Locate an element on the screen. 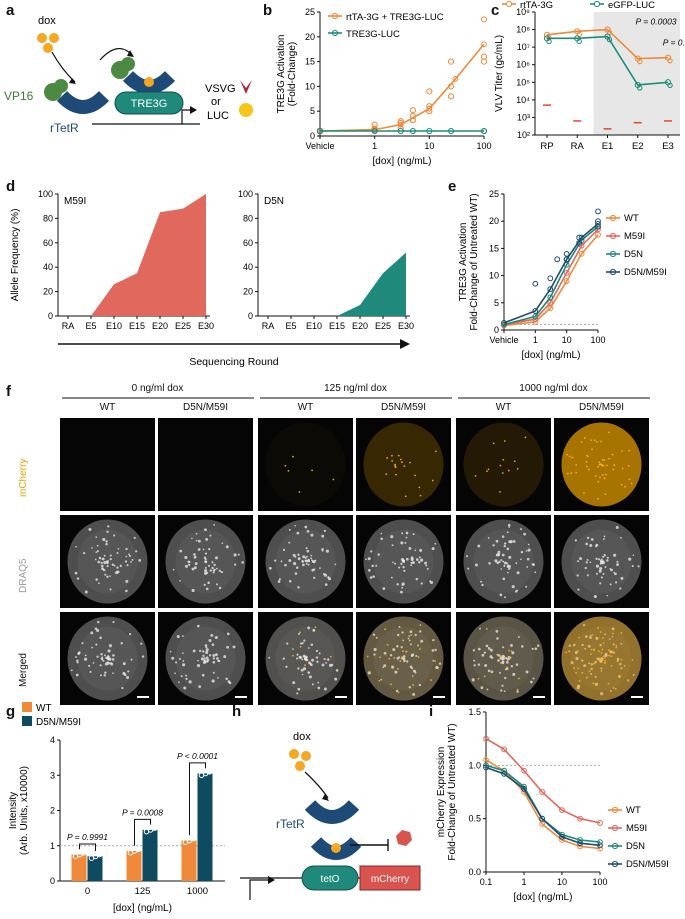  y-tick-label: 10⁸ is located at coordinates (523, 30).